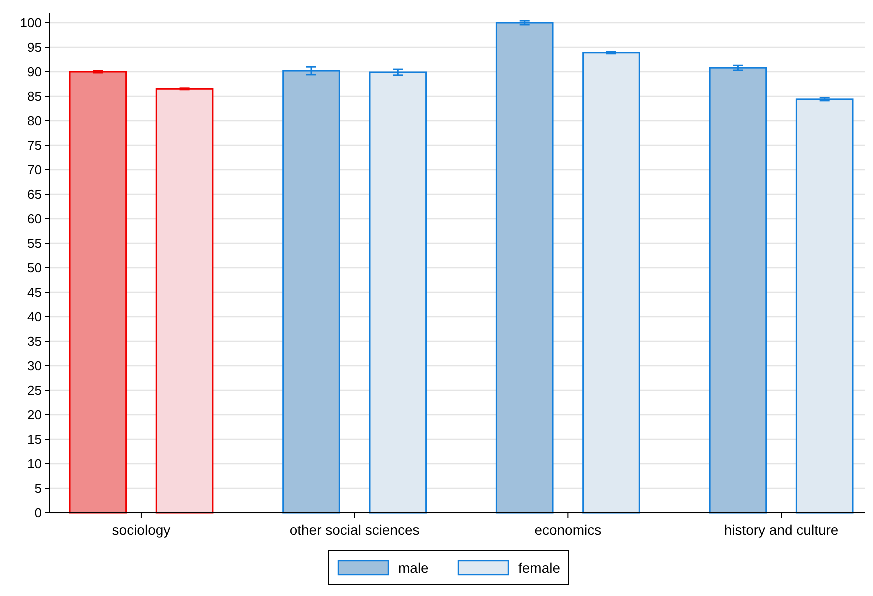 Image resolution: width=873 pixels, height=596 pixels. Describe the element at coordinates (35, 415) in the screenshot. I see `y-tick-label: 20` at that location.